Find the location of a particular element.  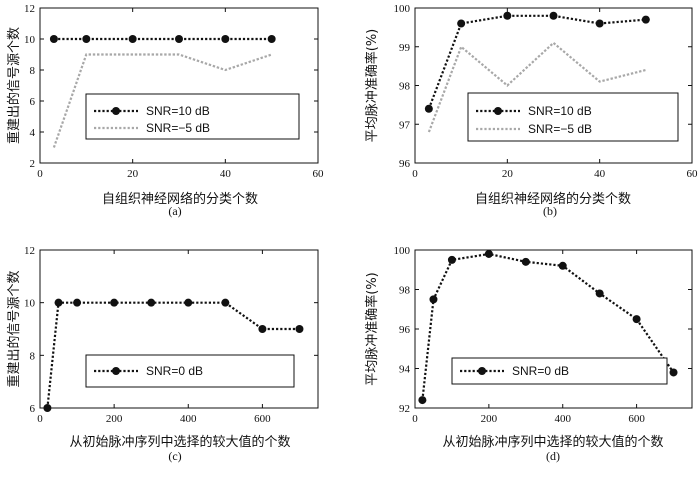

y-tick-label: 4 is located at coordinates (33, 133).